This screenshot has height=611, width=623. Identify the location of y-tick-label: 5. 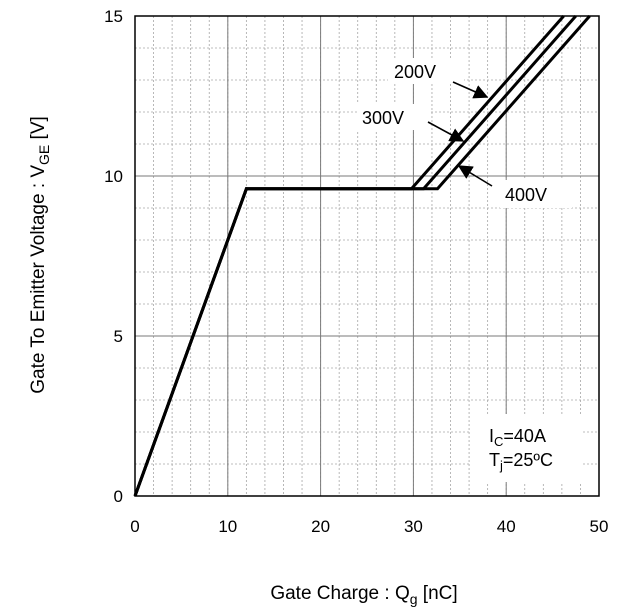
(118, 336).